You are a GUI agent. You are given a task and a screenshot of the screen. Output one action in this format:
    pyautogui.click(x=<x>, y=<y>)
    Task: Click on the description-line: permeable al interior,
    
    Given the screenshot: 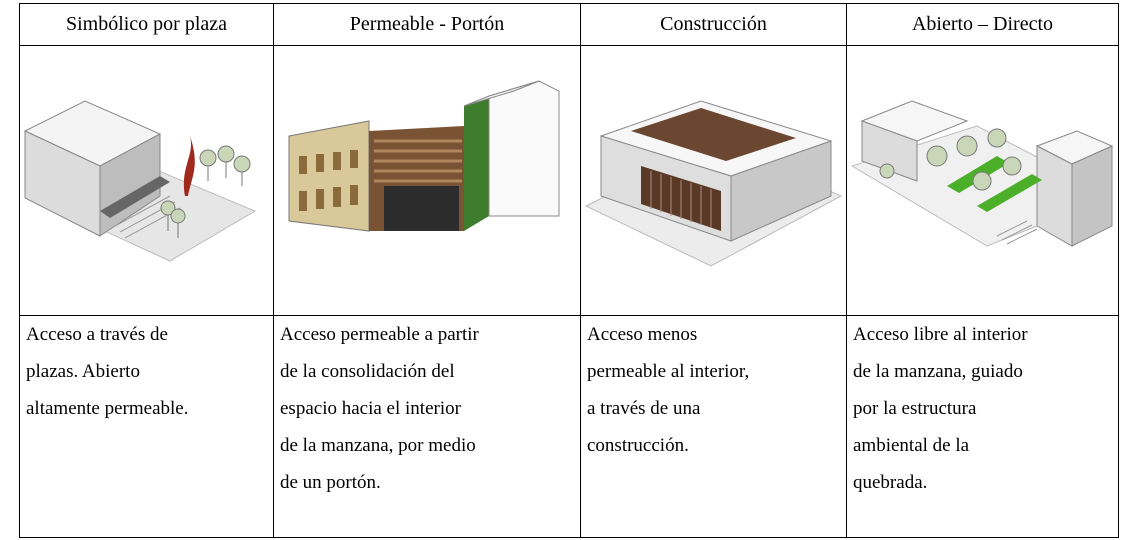 What is the action you would take?
    pyautogui.click(x=668, y=371)
    